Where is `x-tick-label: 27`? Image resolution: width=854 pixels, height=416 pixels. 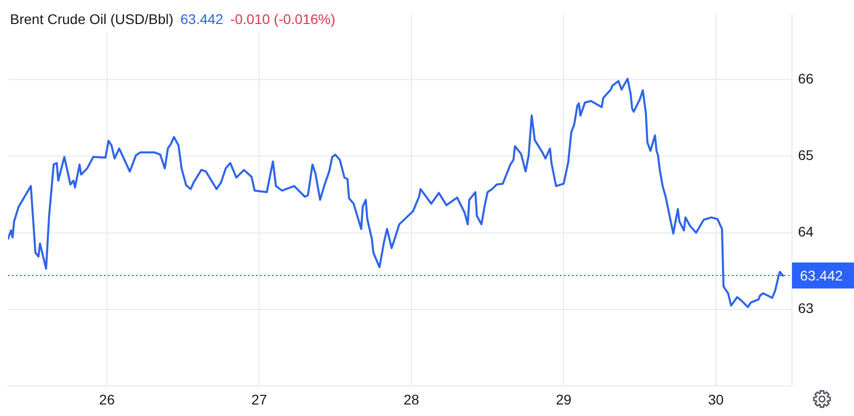
x-tick-label: 27 is located at coordinates (259, 399).